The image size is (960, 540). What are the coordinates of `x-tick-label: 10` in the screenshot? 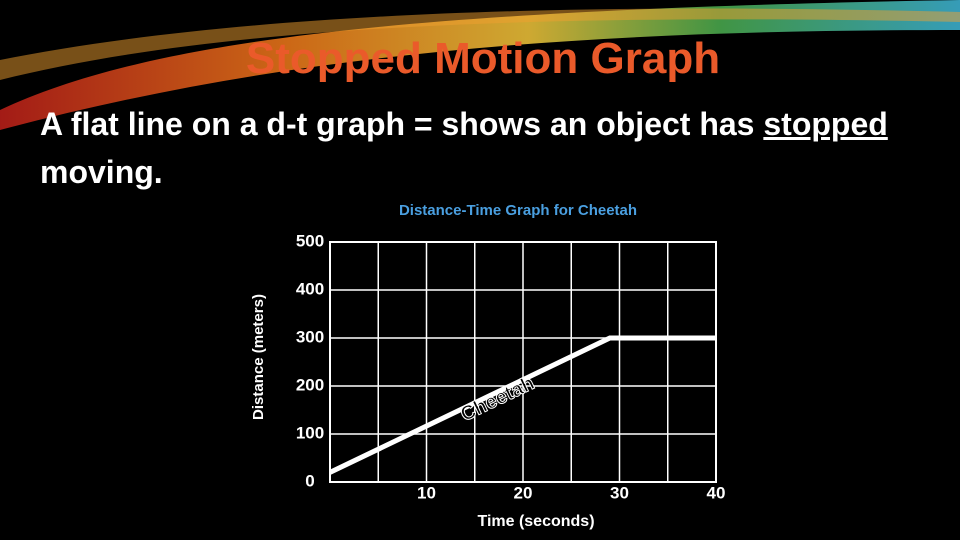 It's located at (426, 492).